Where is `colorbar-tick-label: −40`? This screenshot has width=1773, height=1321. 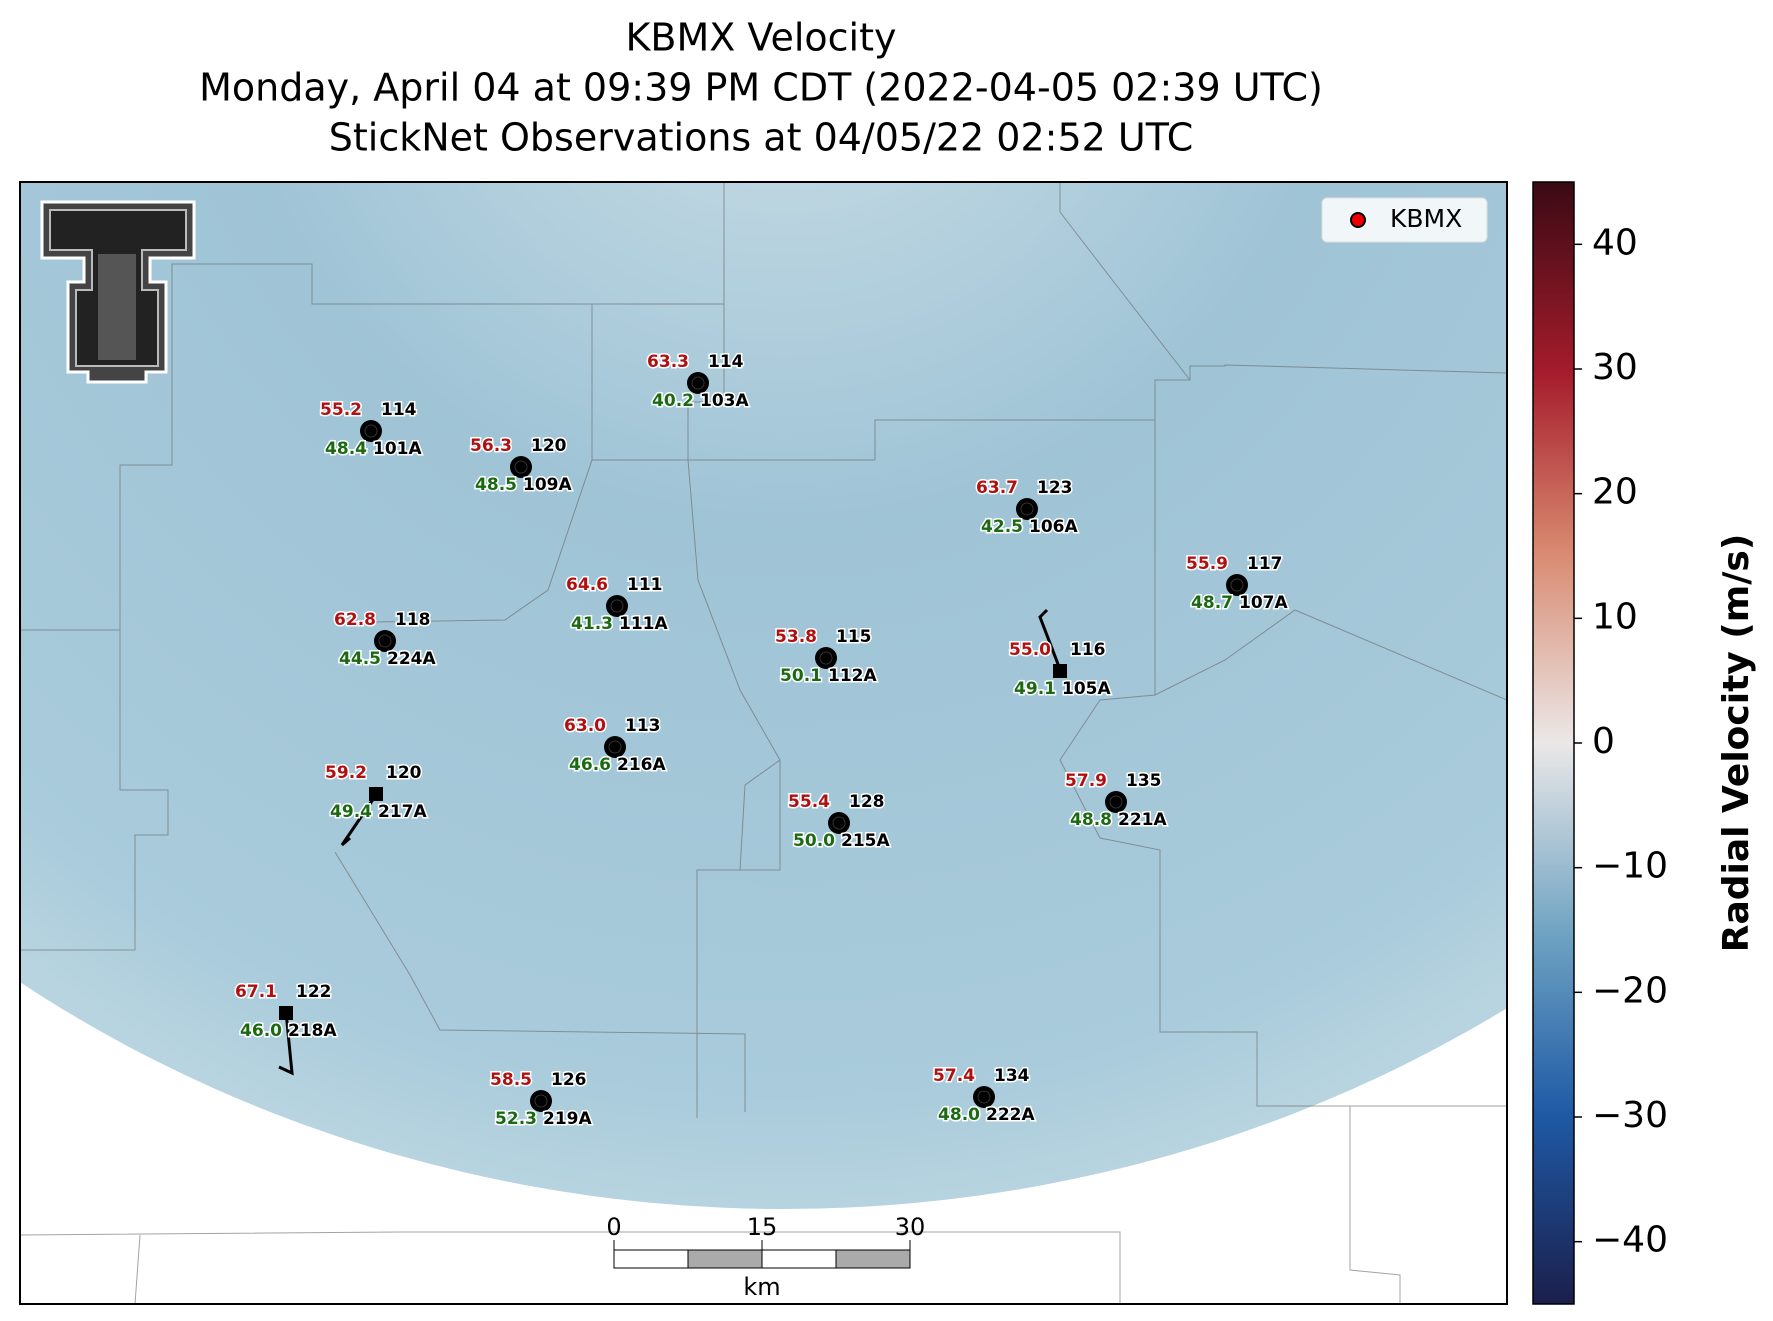
colorbar-tick-label: −40 is located at coordinates (1630, 1240).